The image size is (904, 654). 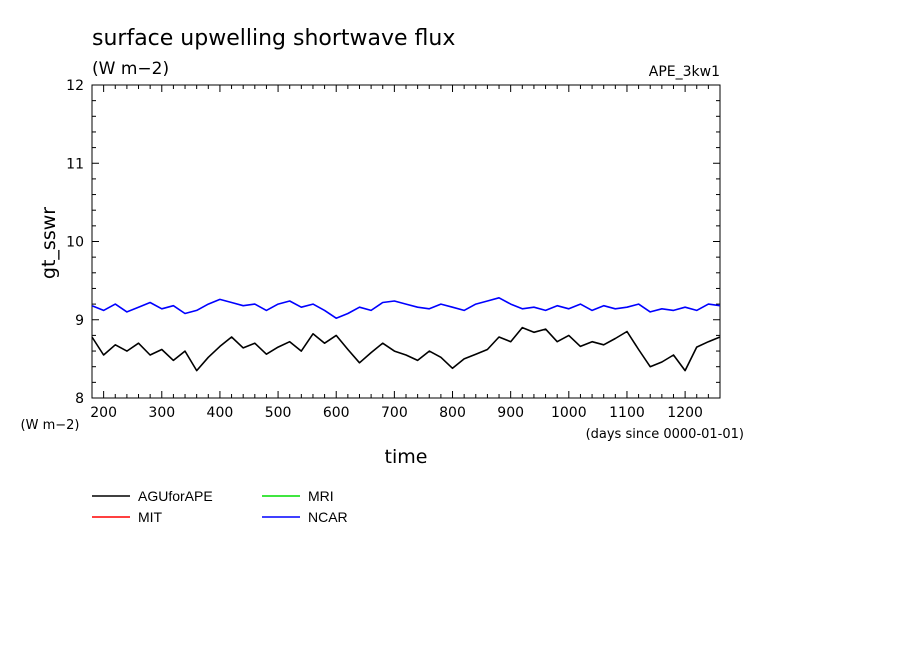 What do you see at coordinates (452, 413) in the screenshot?
I see `x-tick-label: 800` at bounding box center [452, 413].